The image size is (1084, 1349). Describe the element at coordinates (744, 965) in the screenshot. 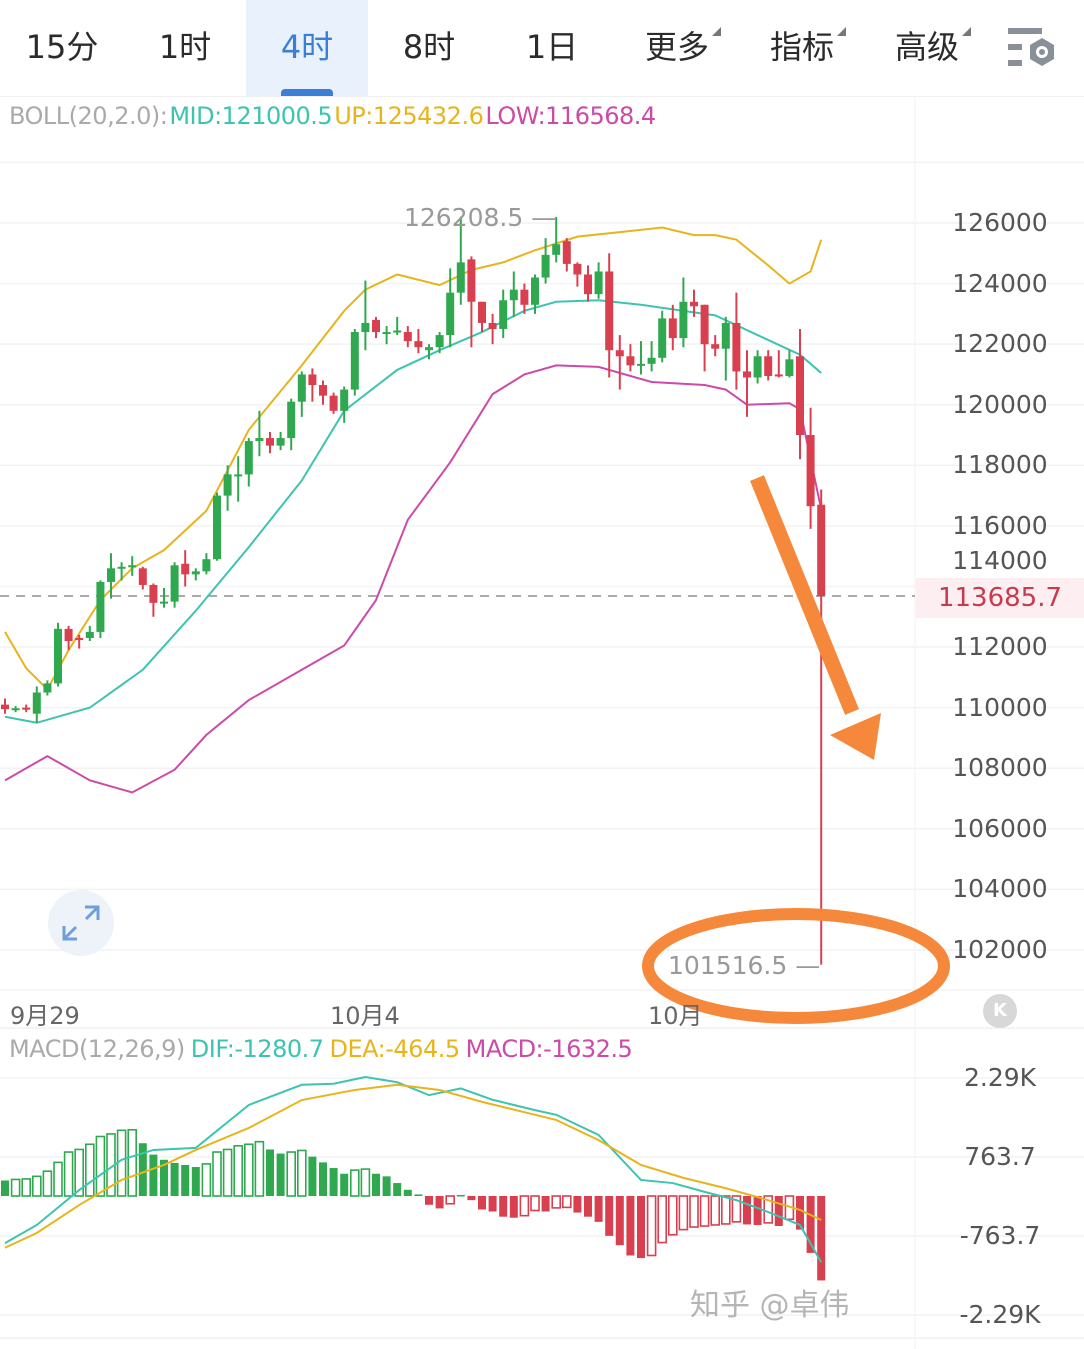

I see `min-price-label: 101516.5 —` at that location.